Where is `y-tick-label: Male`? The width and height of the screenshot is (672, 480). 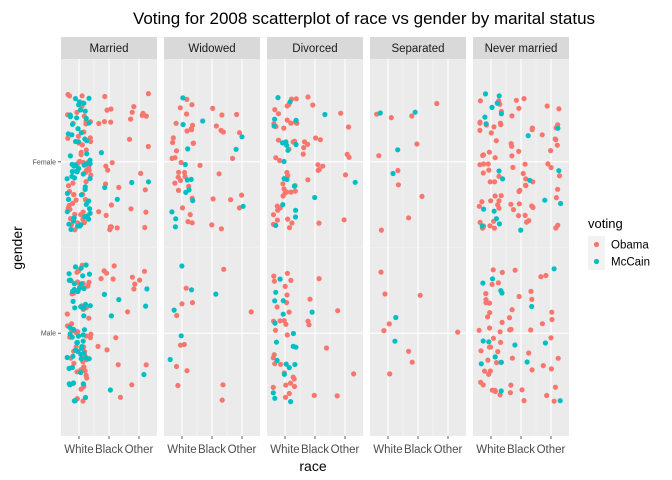 y-tick-label: Male is located at coordinates (48, 334).